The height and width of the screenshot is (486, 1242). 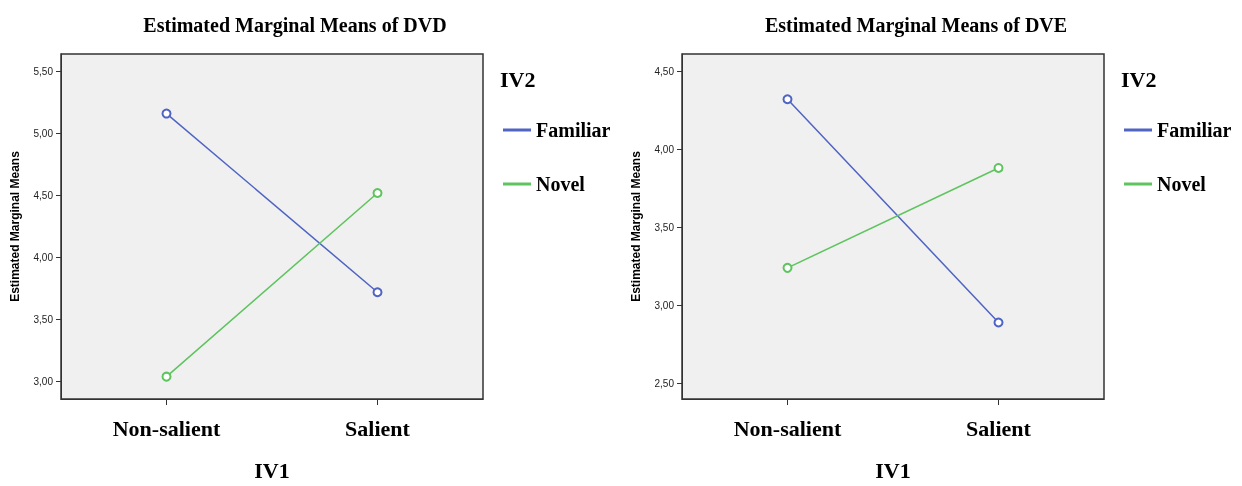 What do you see at coordinates (664, 383) in the screenshot?
I see `y-tick-label: 2,50` at bounding box center [664, 383].